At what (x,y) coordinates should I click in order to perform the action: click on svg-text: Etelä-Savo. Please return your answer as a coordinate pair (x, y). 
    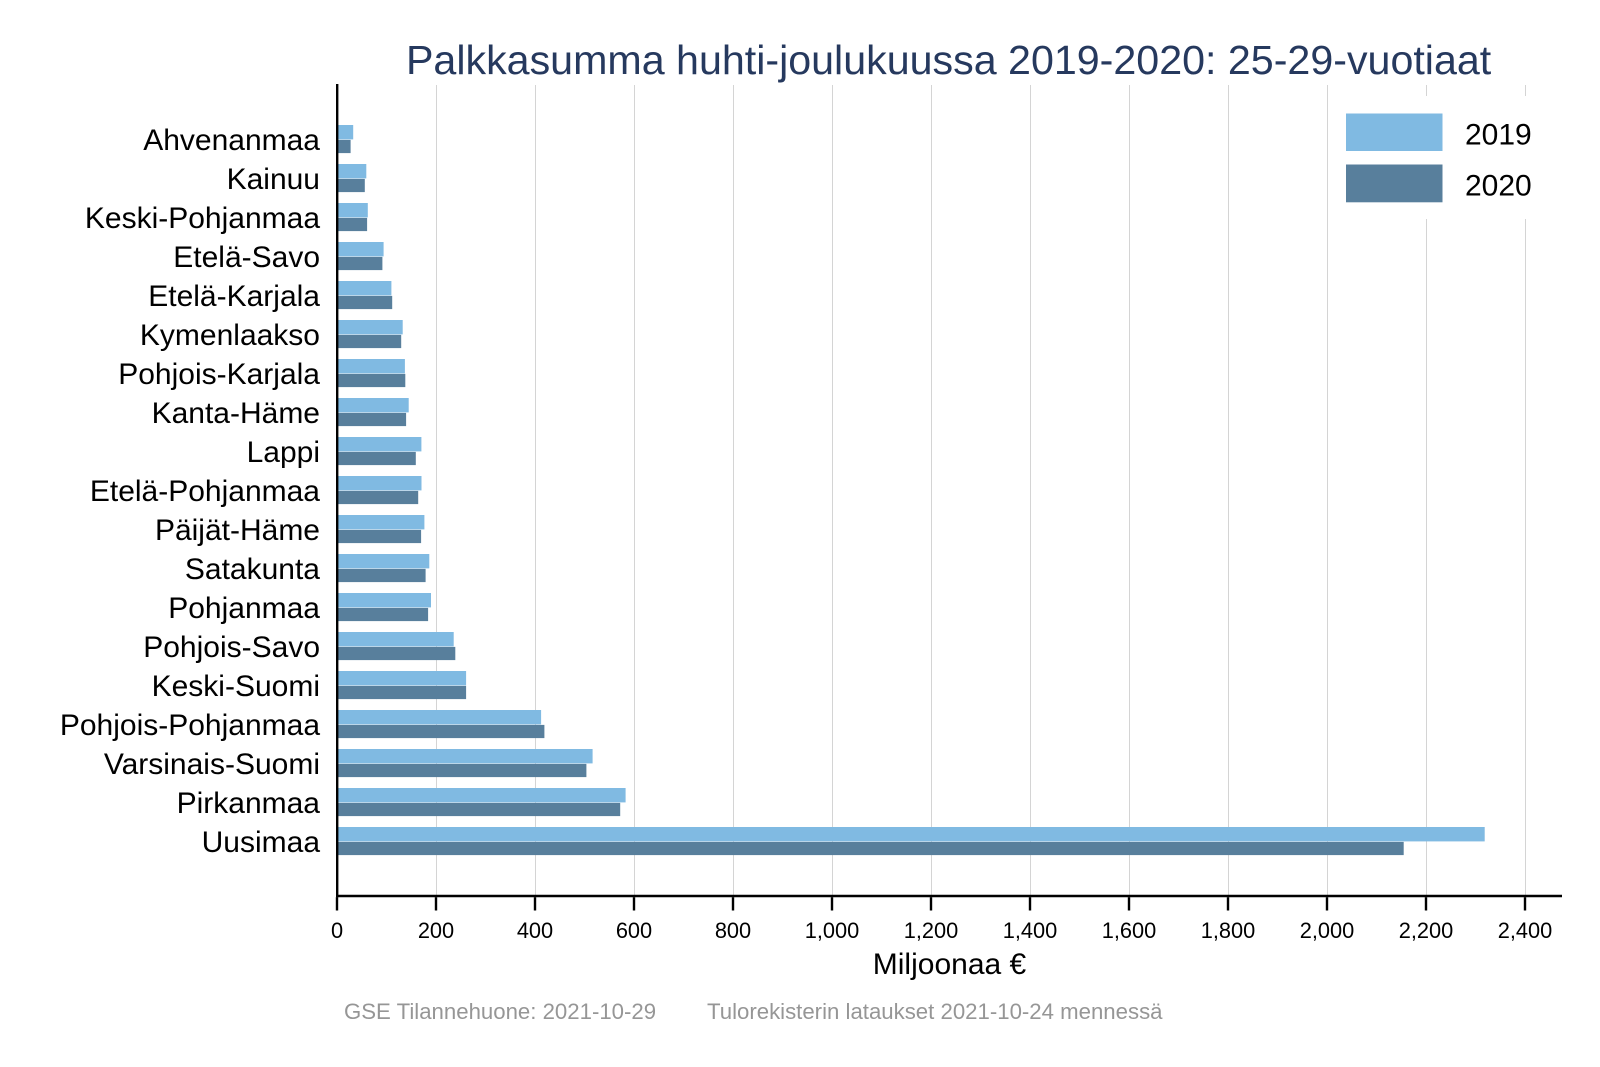
    Looking at the image, I should click on (246, 257).